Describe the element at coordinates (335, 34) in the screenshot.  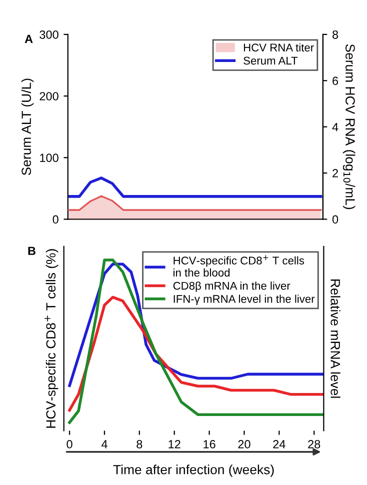
I see `y2-tick-label: 8` at that location.